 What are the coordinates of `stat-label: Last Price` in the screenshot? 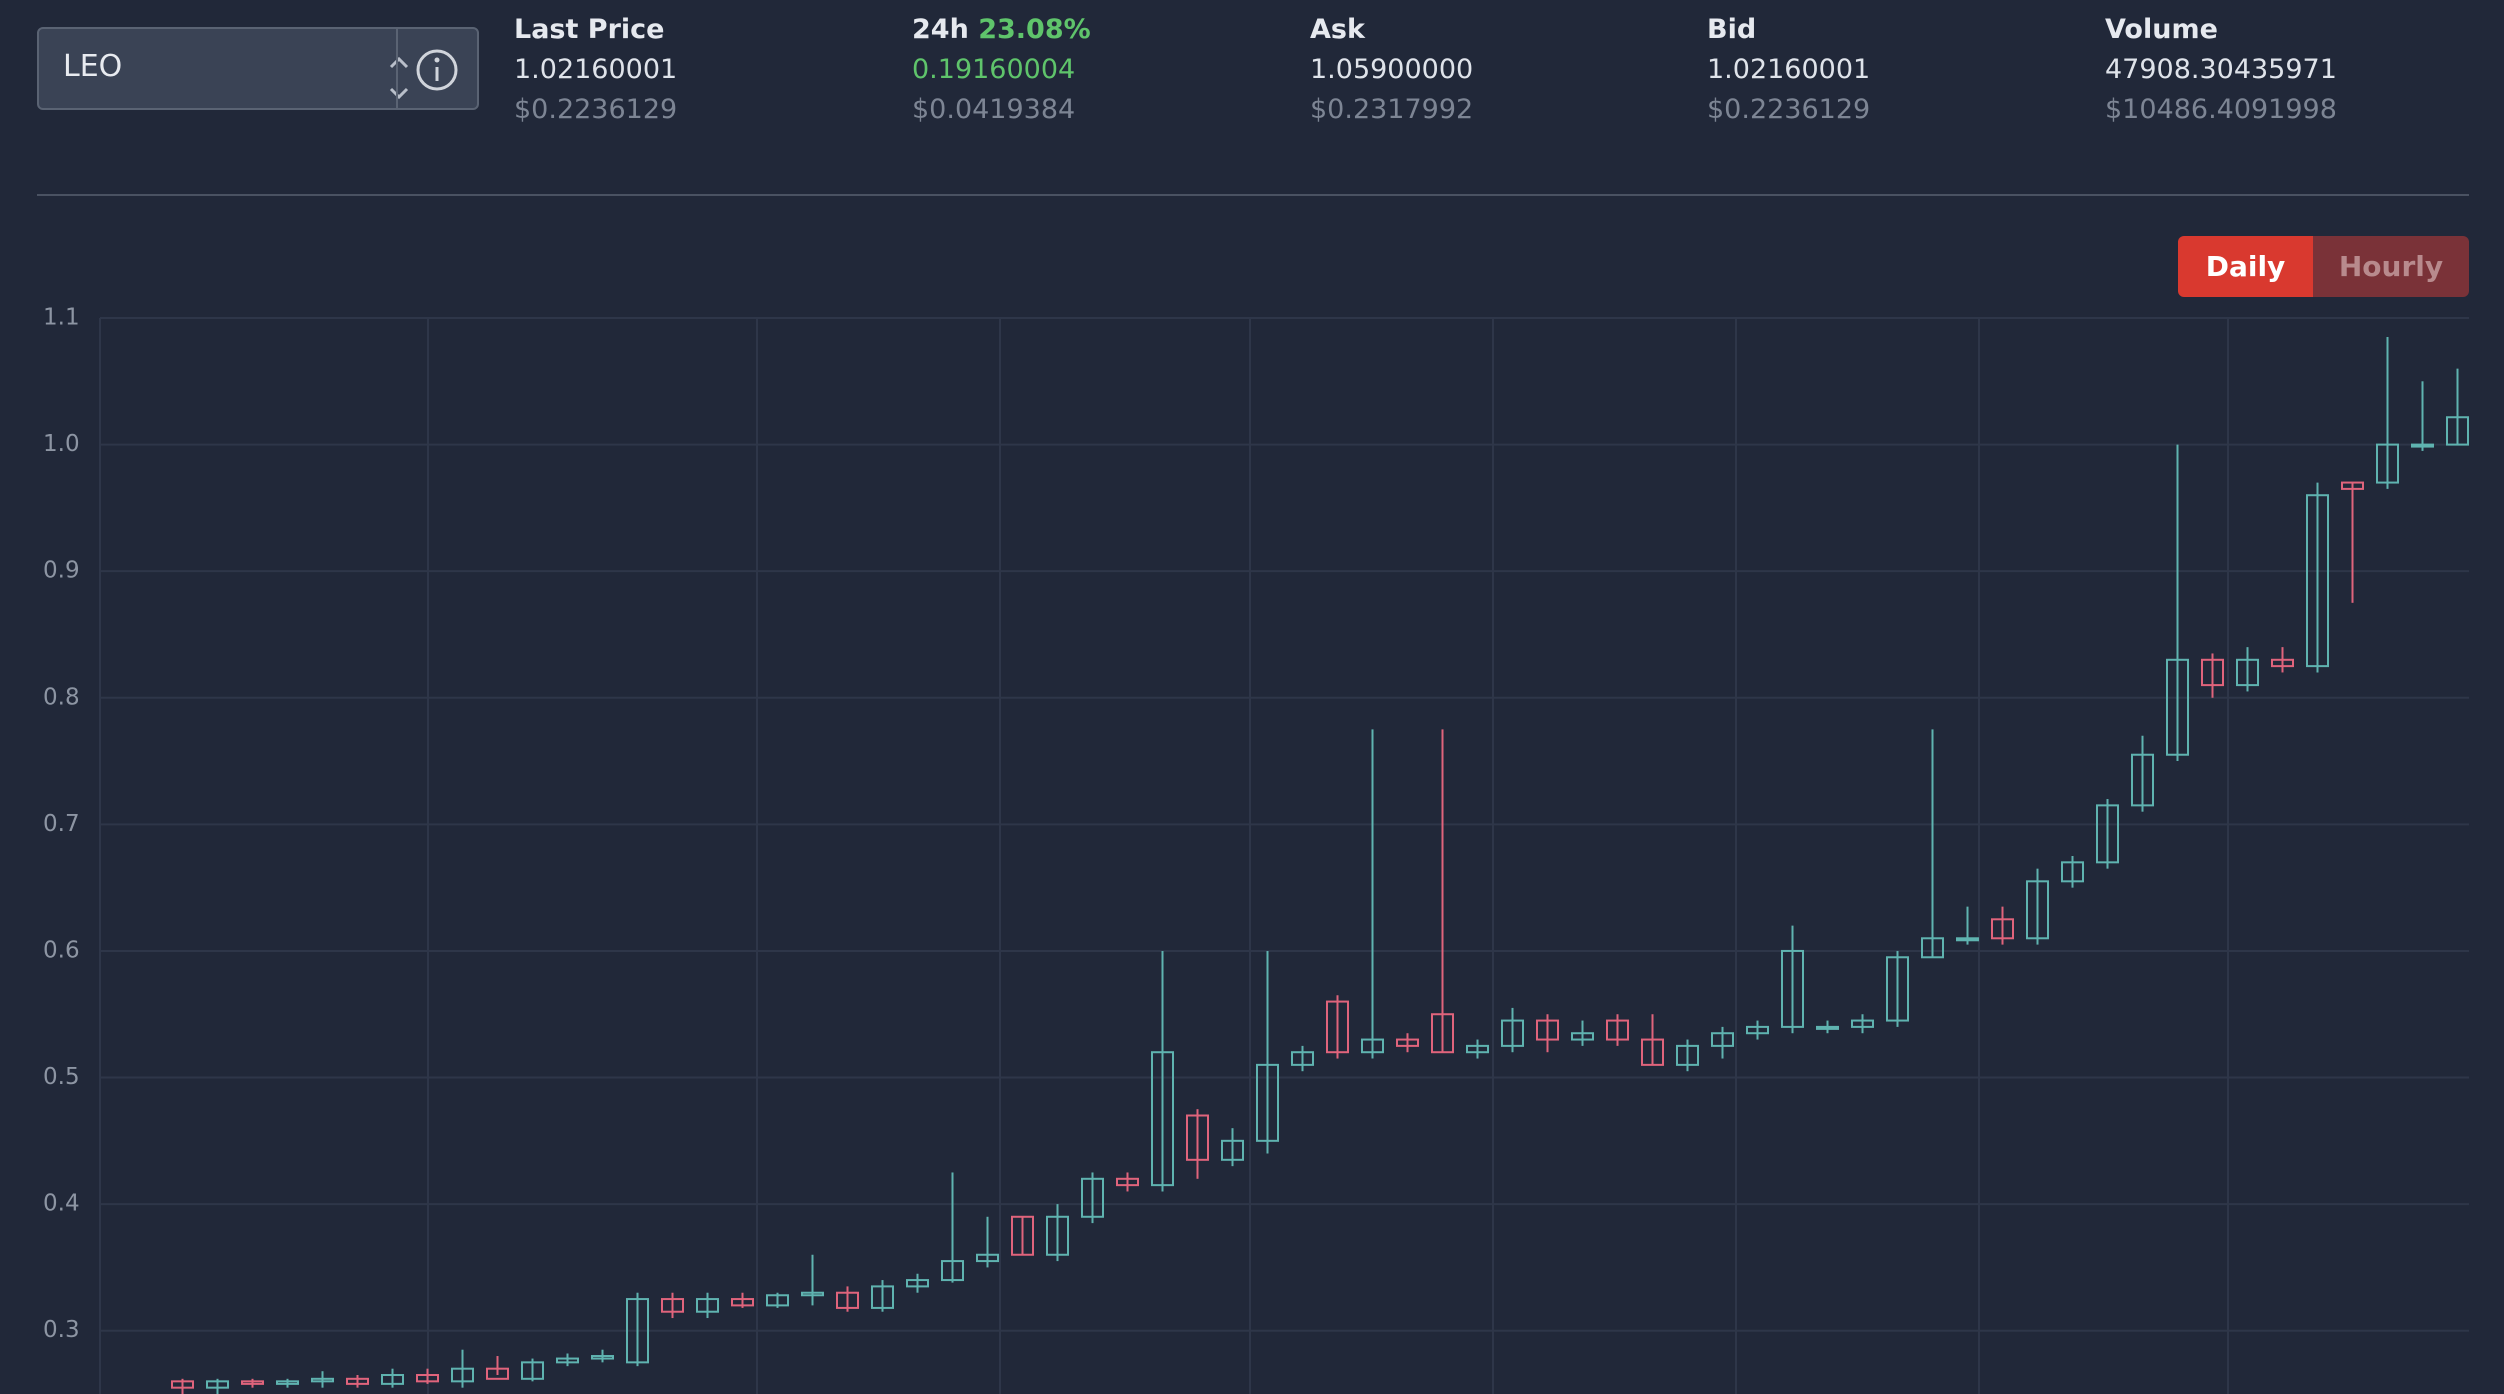 It's located at (595, 30).